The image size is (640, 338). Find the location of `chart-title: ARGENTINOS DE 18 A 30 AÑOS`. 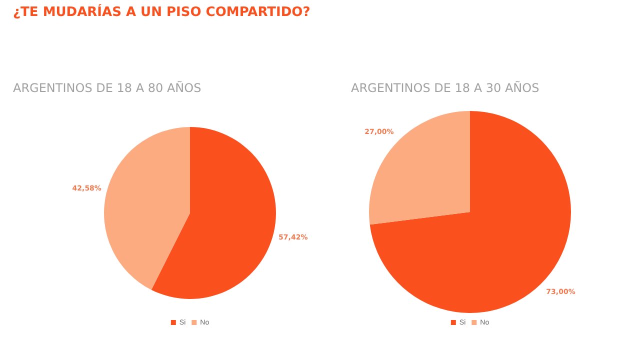

chart-title: ARGENTINOS DE 18 A 30 AÑOS is located at coordinates (445, 88).